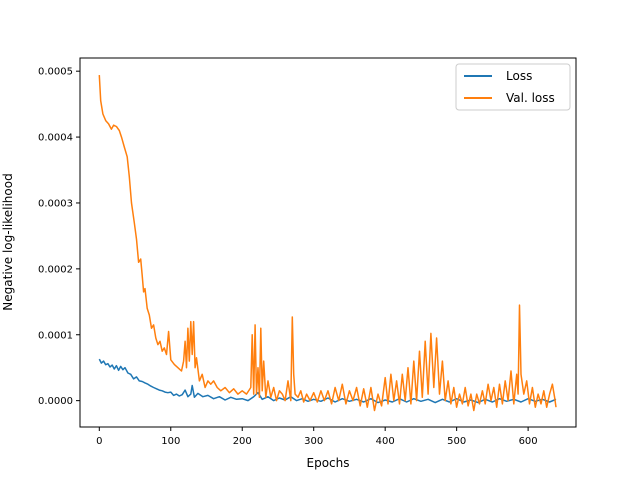 Image resolution: width=640 pixels, height=484 pixels. I want to click on legend-label-1: Val. loss, so click(530, 98).